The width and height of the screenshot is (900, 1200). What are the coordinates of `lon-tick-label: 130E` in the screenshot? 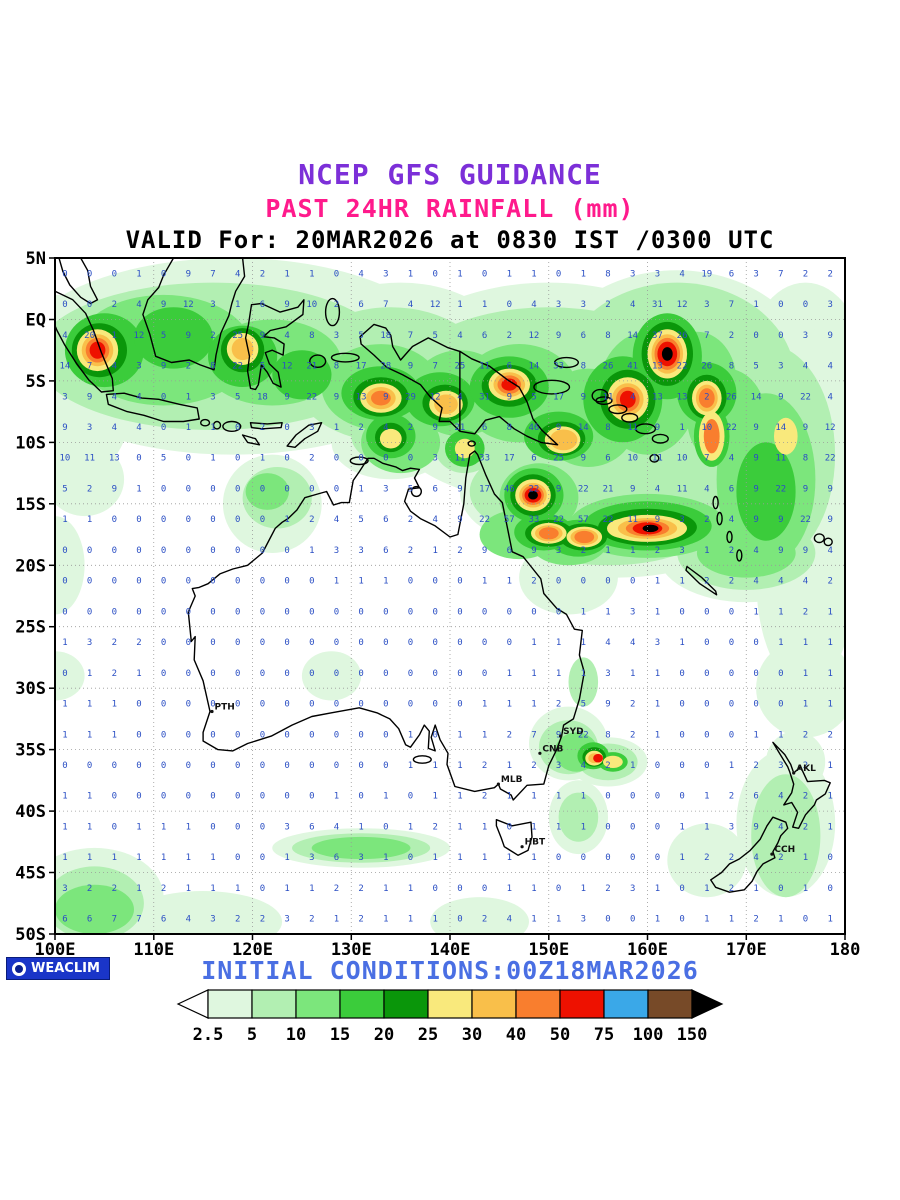 It's located at (351, 950).